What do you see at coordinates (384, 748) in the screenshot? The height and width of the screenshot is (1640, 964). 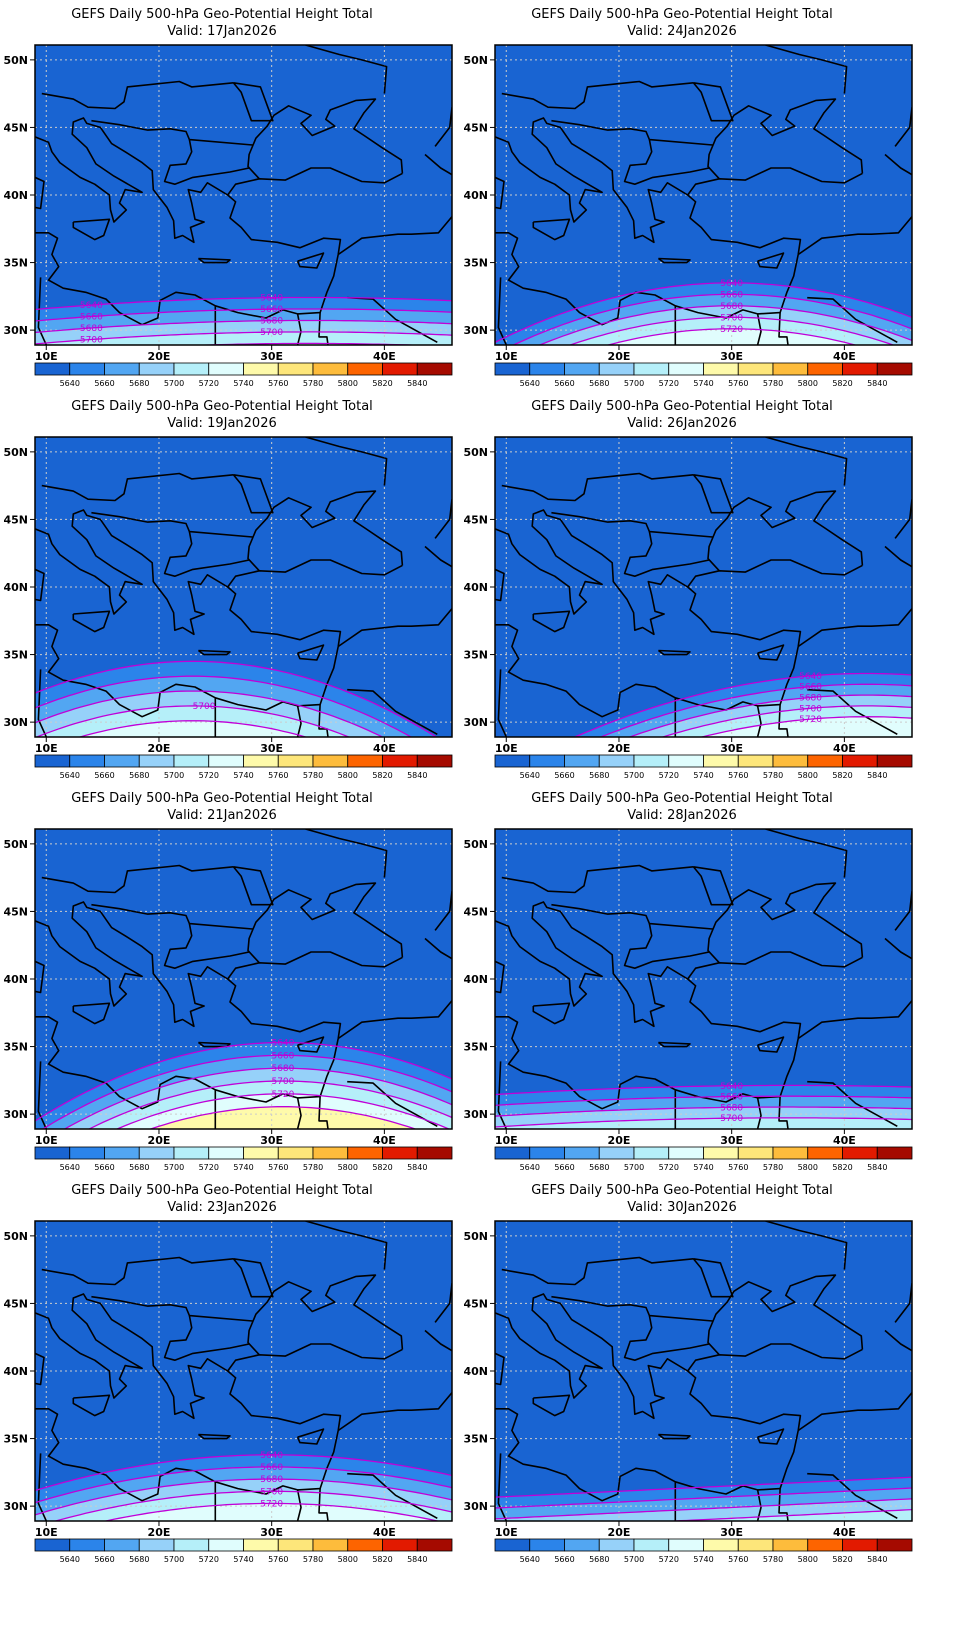 I see `lon-label: 40E` at bounding box center [384, 748].